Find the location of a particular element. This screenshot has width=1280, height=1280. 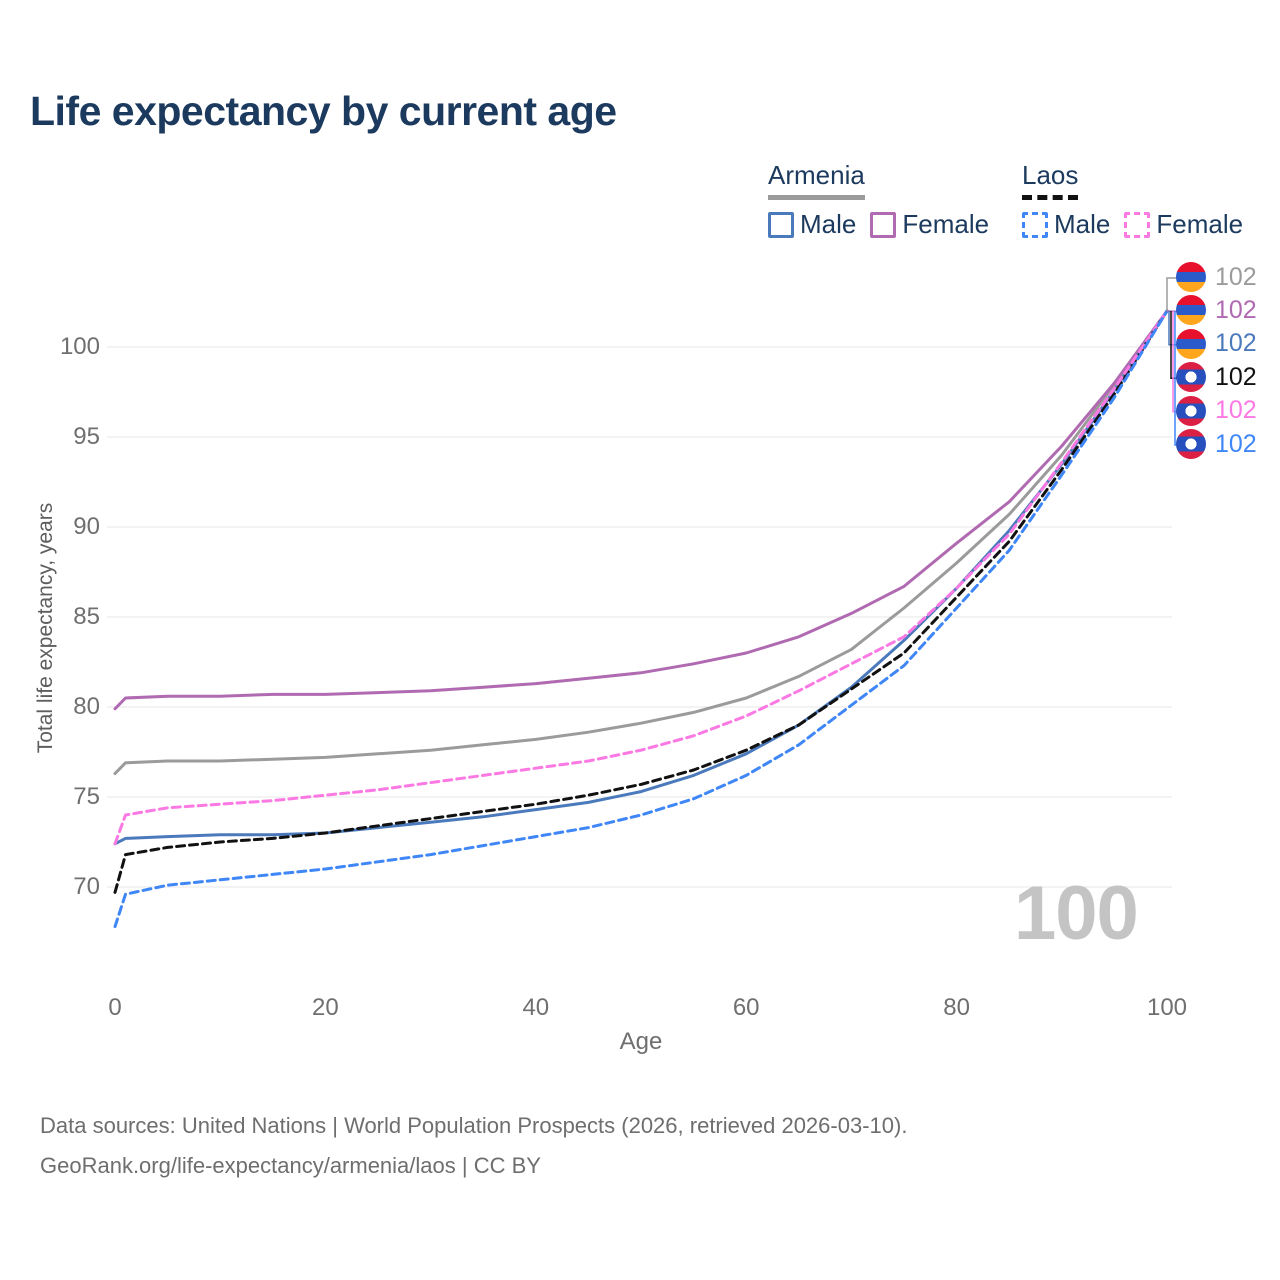

legend-item-laos-female: Female is located at coordinates (1183, 224).